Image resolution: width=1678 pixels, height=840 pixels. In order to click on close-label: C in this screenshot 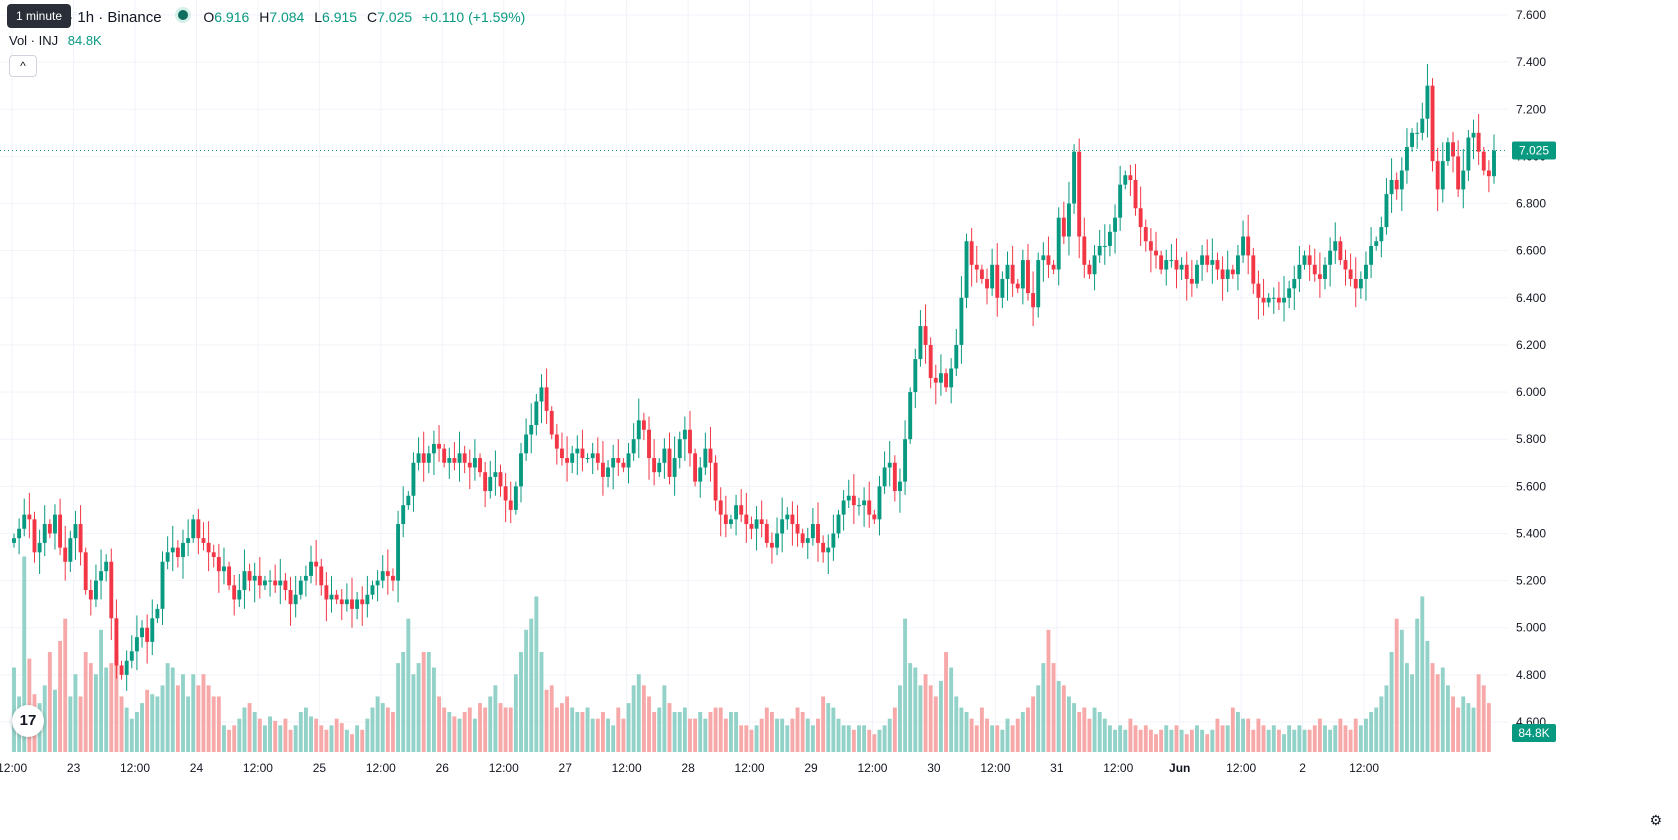, I will do `click(372, 17)`.